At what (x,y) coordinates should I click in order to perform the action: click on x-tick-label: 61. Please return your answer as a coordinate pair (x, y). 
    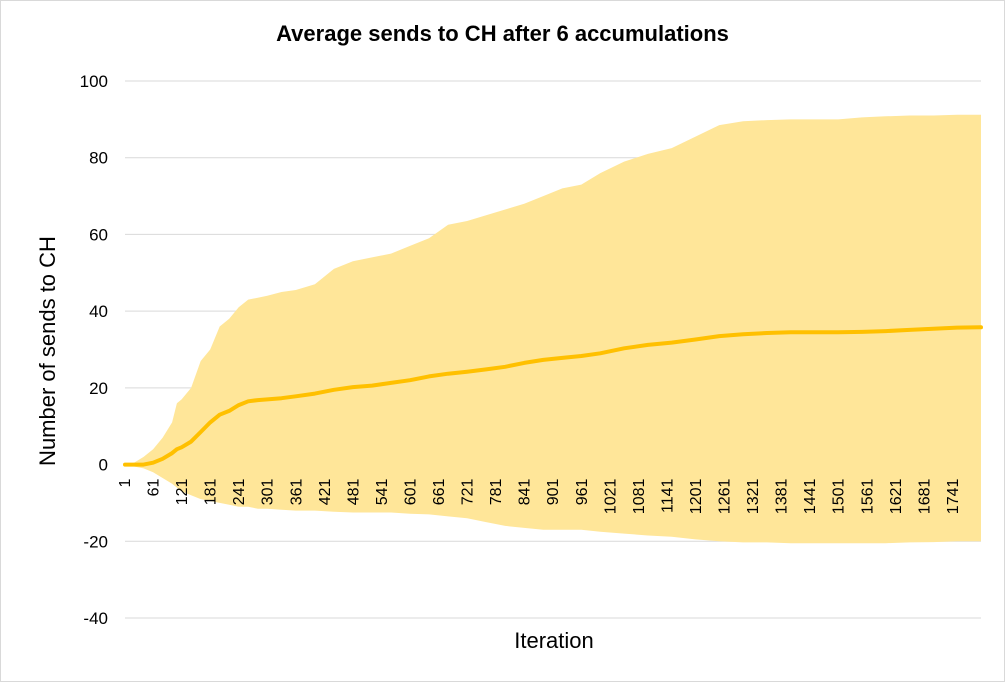
    Looking at the image, I should click on (154, 487).